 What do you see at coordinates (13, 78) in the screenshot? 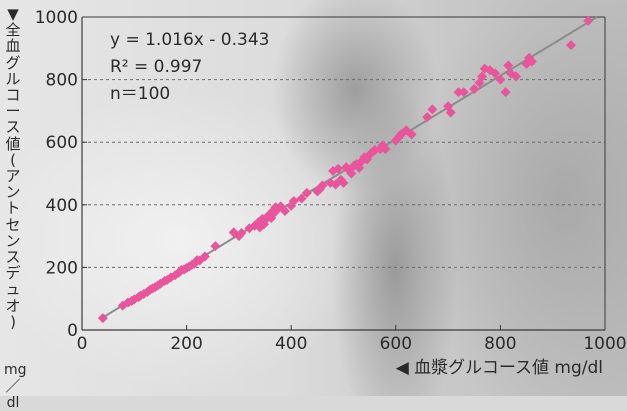
I see `y-title-char: ル` at bounding box center [13, 78].